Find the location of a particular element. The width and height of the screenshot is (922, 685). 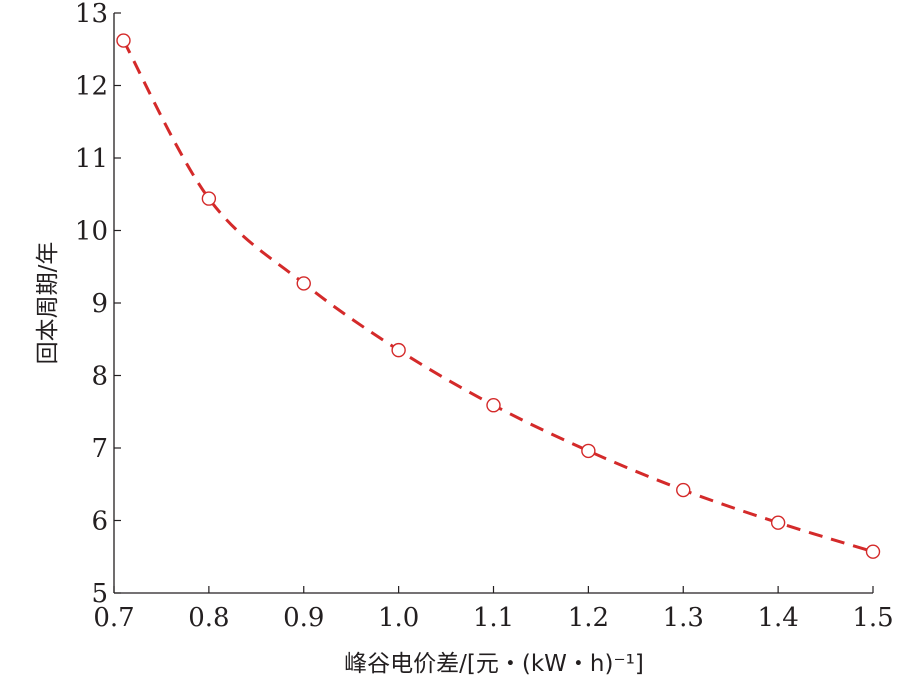

y-tick-label: 10 is located at coordinates (91, 232).